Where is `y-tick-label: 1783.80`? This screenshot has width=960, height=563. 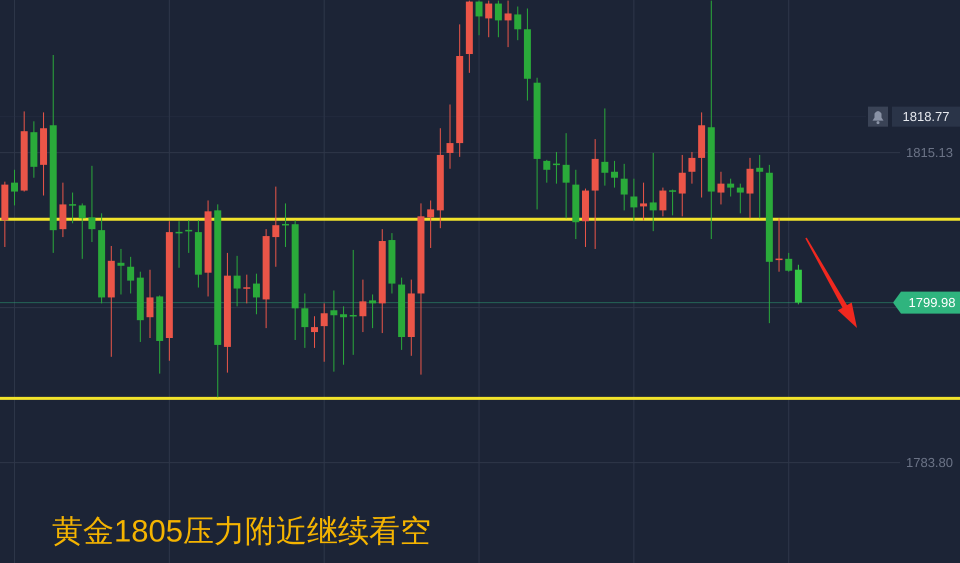
y-tick-label: 1783.80 is located at coordinates (929, 462).